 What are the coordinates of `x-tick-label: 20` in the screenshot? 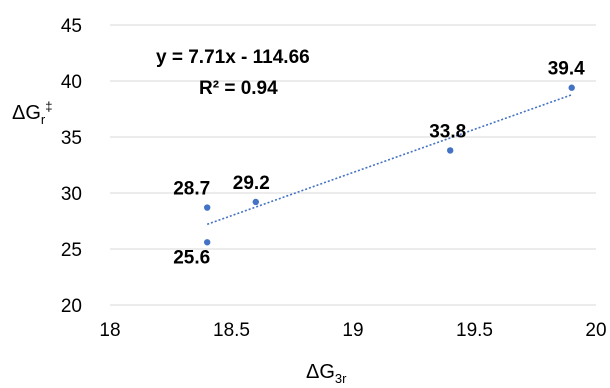 It's located at (595, 330).